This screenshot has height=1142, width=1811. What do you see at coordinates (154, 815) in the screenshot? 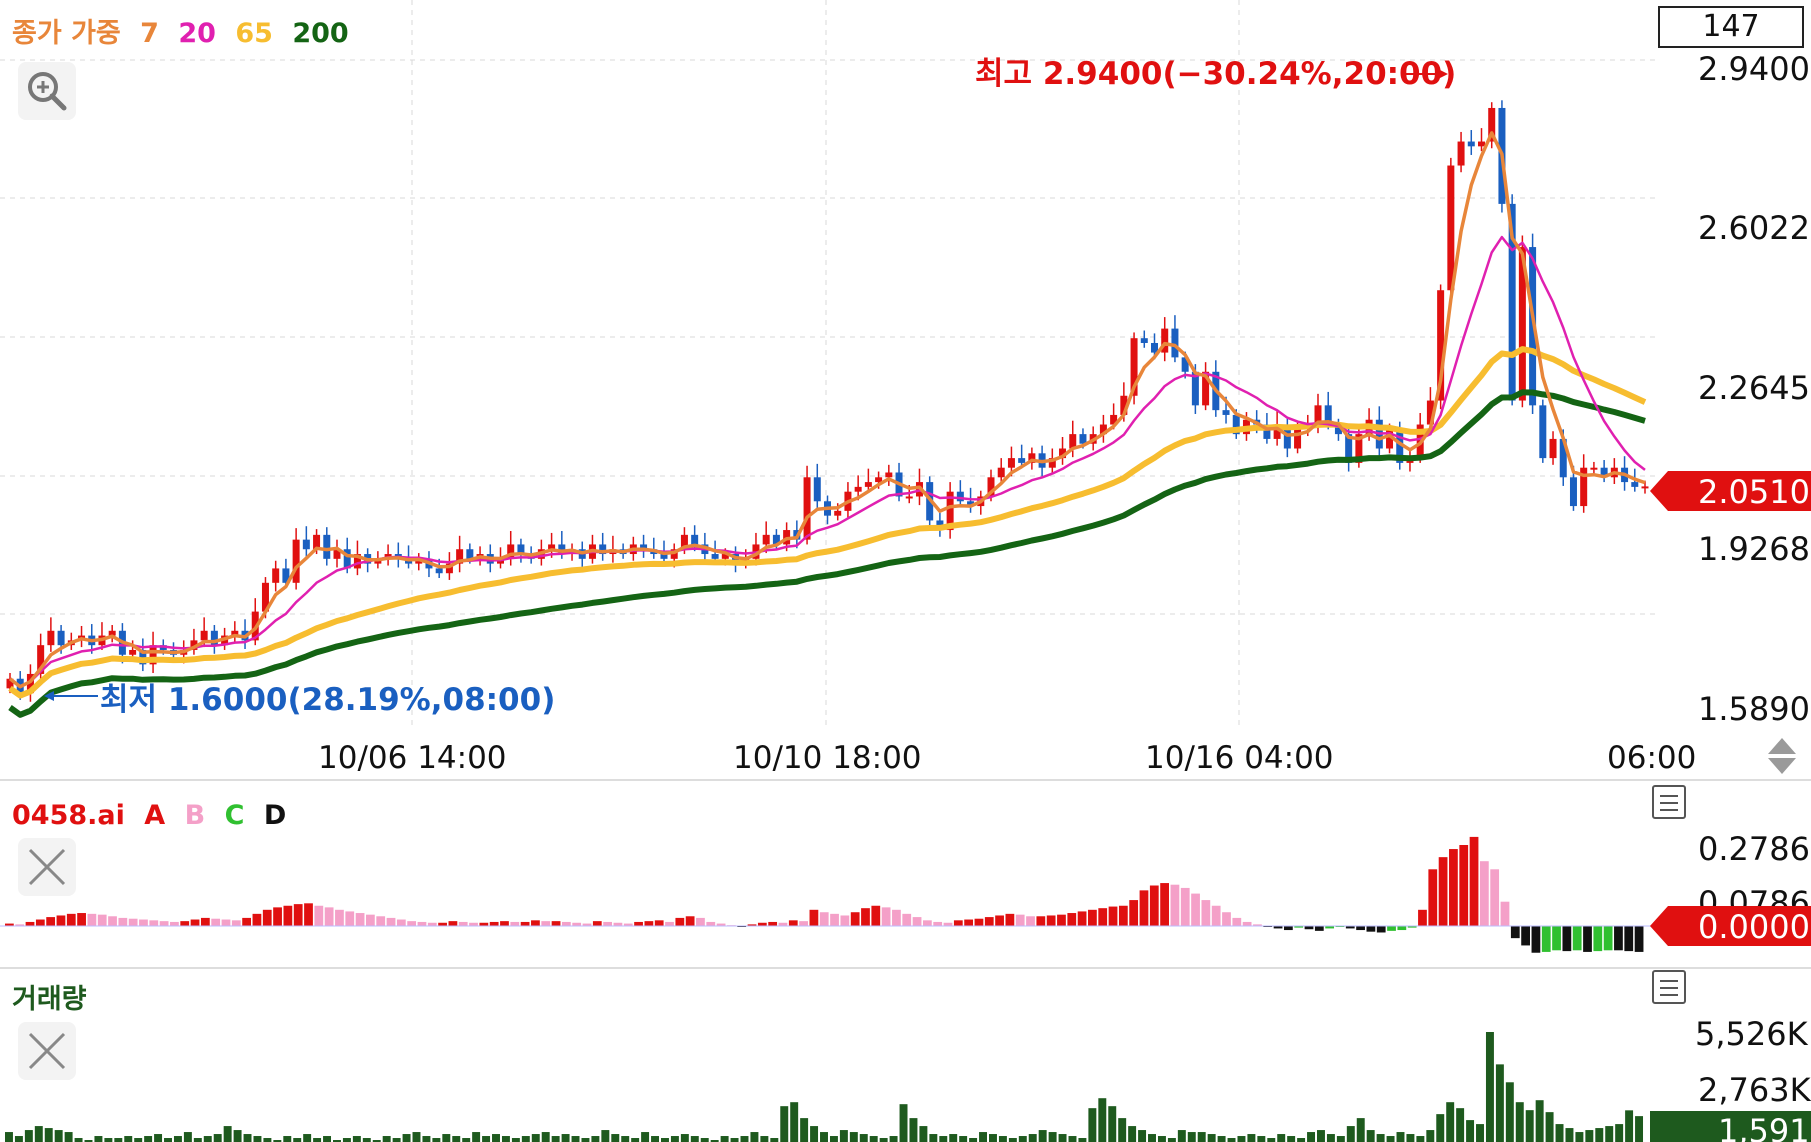
I see `indicator-legend-a: A` at bounding box center [154, 815].